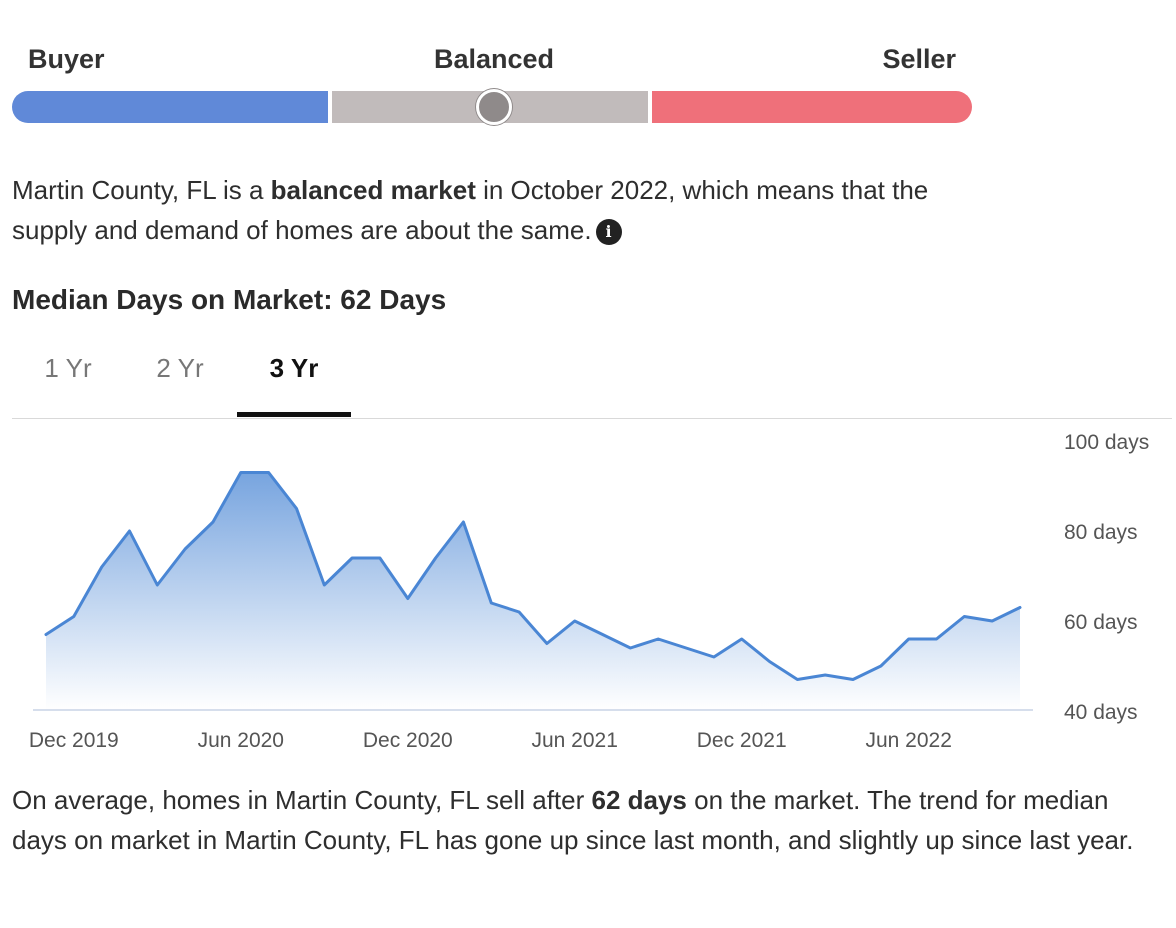 The height and width of the screenshot is (928, 1176). Describe the element at coordinates (170, 107) in the screenshot. I see `meter-segment-buyer` at that location.